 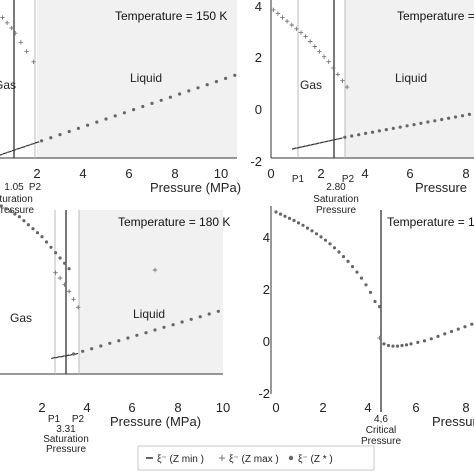 What do you see at coordinates (336, 187) in the screenshot?
I see `saturation-value-label: 2.80` at bounding box center [336, 187].